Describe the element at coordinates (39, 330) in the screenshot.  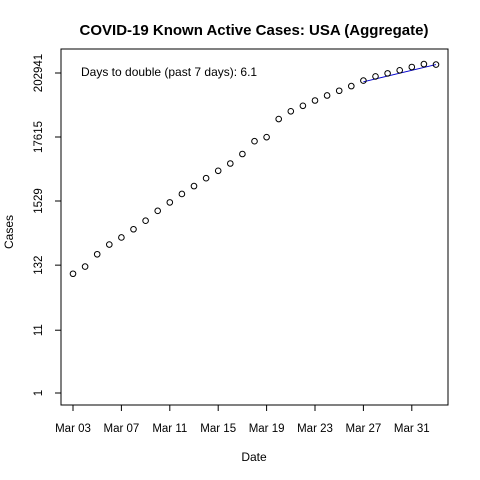
I see `y-tick-label: 11` at that location.